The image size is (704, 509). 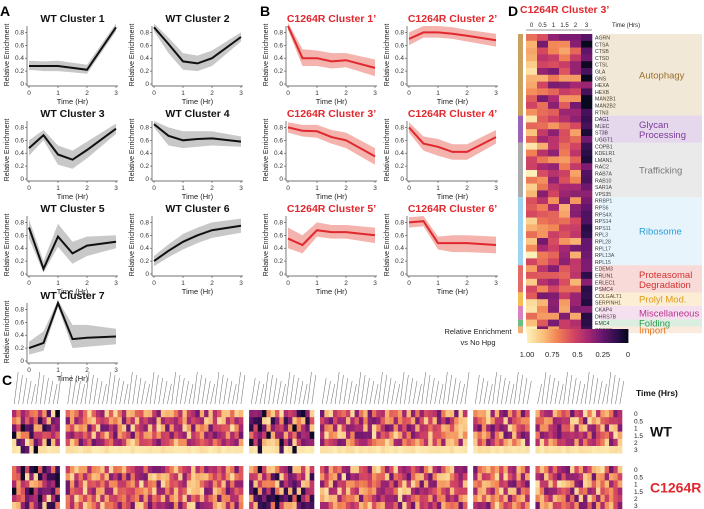 What do you see at coordinates (399, 235) in the screenshot?
I see `y-tick-label: 0.6` at bounding box center [399, 235].